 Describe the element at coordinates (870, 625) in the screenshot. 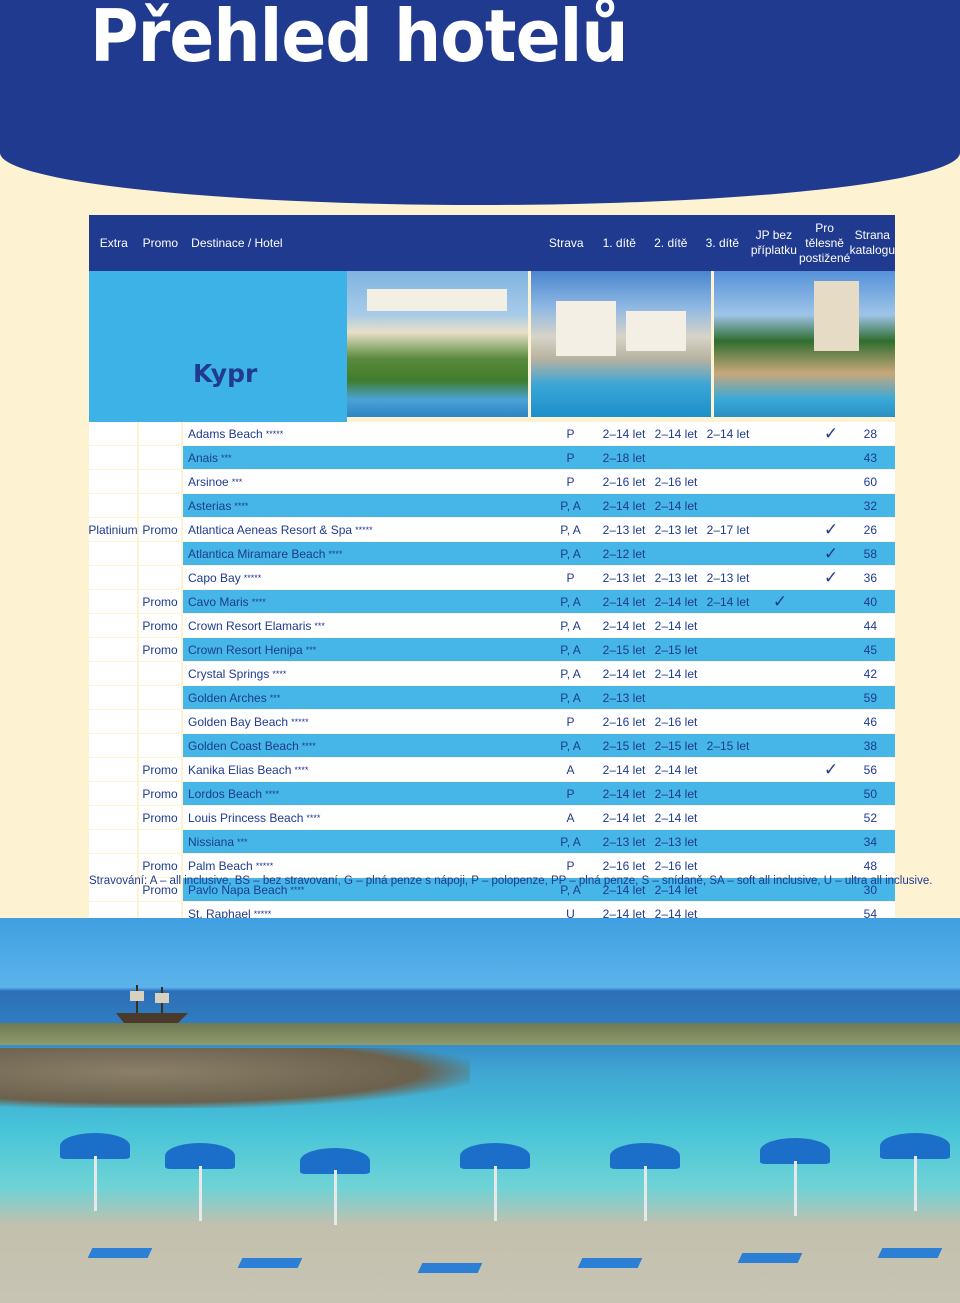

I see `cell-page-text: 44` at that location.